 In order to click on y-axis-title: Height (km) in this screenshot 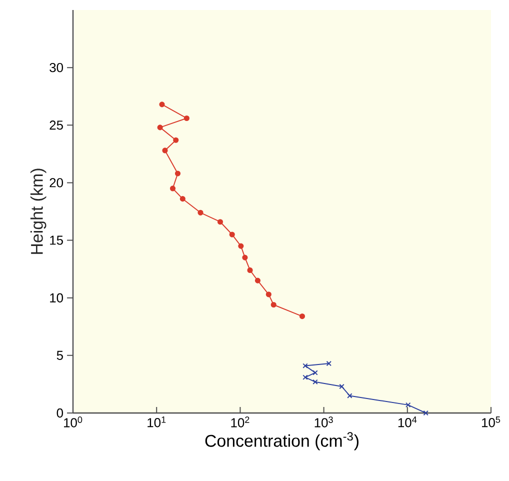, I will do `click(38, 211)`.